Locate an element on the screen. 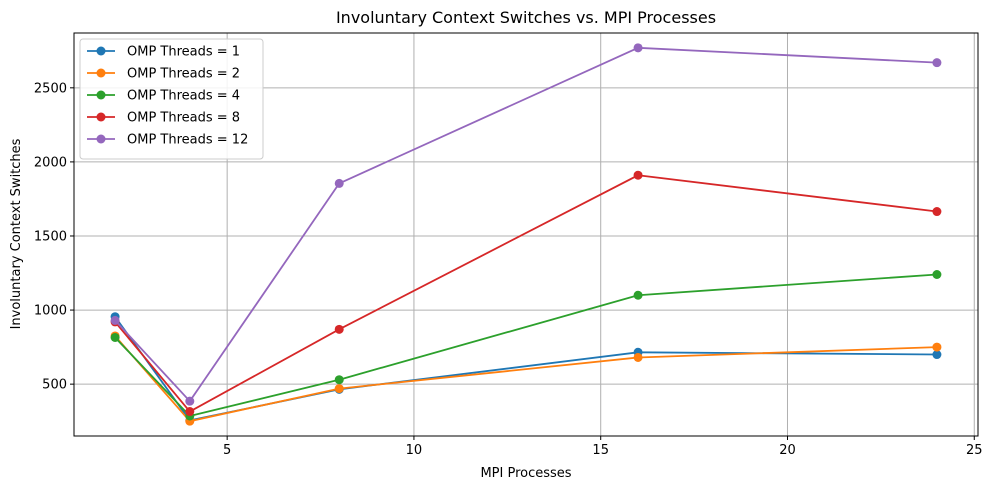 The image size is (989, 490). y-tick-label: 2500 is located at coordinates (50, 88).